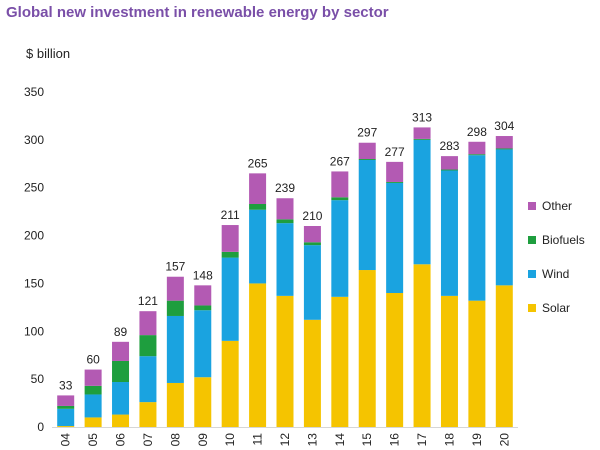 The height and width of the screenshot is (450, 600). What do you see at coordinates (449, 146) in the screenshot?
I see `data-label-total-18: 283` at bounding box center [449, 146].